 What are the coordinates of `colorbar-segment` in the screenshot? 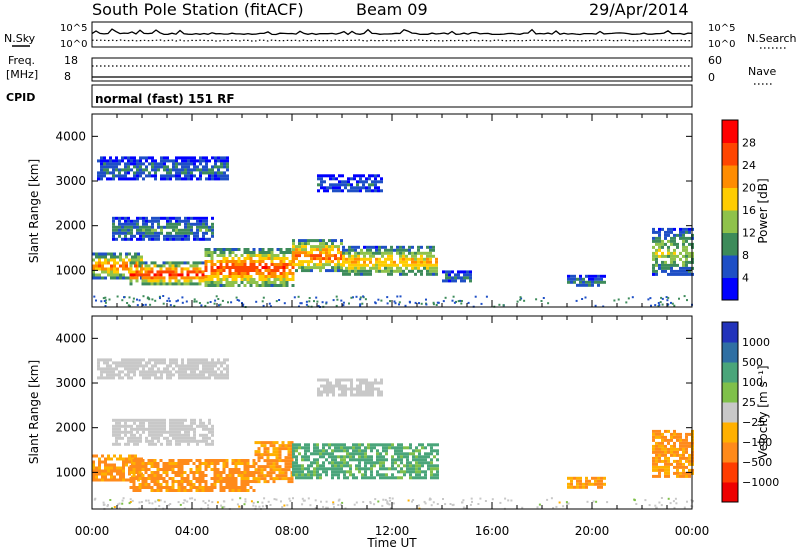 It's located at (730, 472).